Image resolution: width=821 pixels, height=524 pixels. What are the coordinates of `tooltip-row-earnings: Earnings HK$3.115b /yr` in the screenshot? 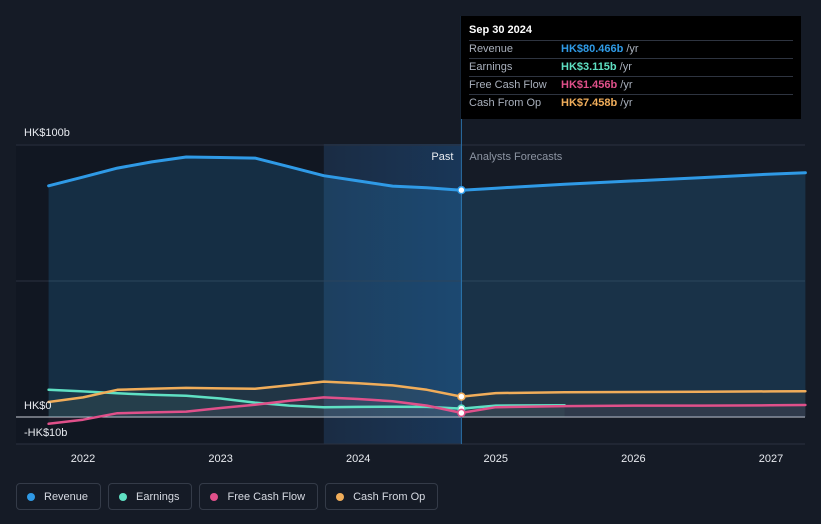 It's located at (631, 67).